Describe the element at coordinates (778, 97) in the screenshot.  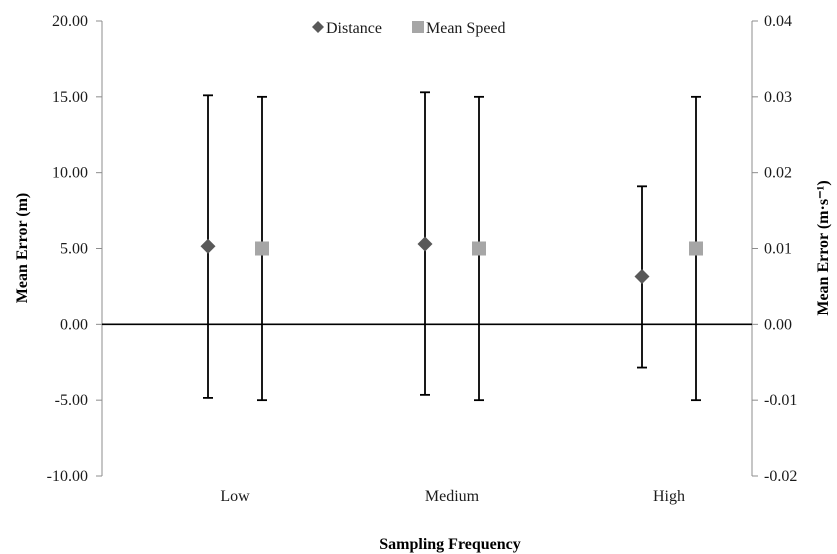
I see `right-tick-label: 0.03` at that location.